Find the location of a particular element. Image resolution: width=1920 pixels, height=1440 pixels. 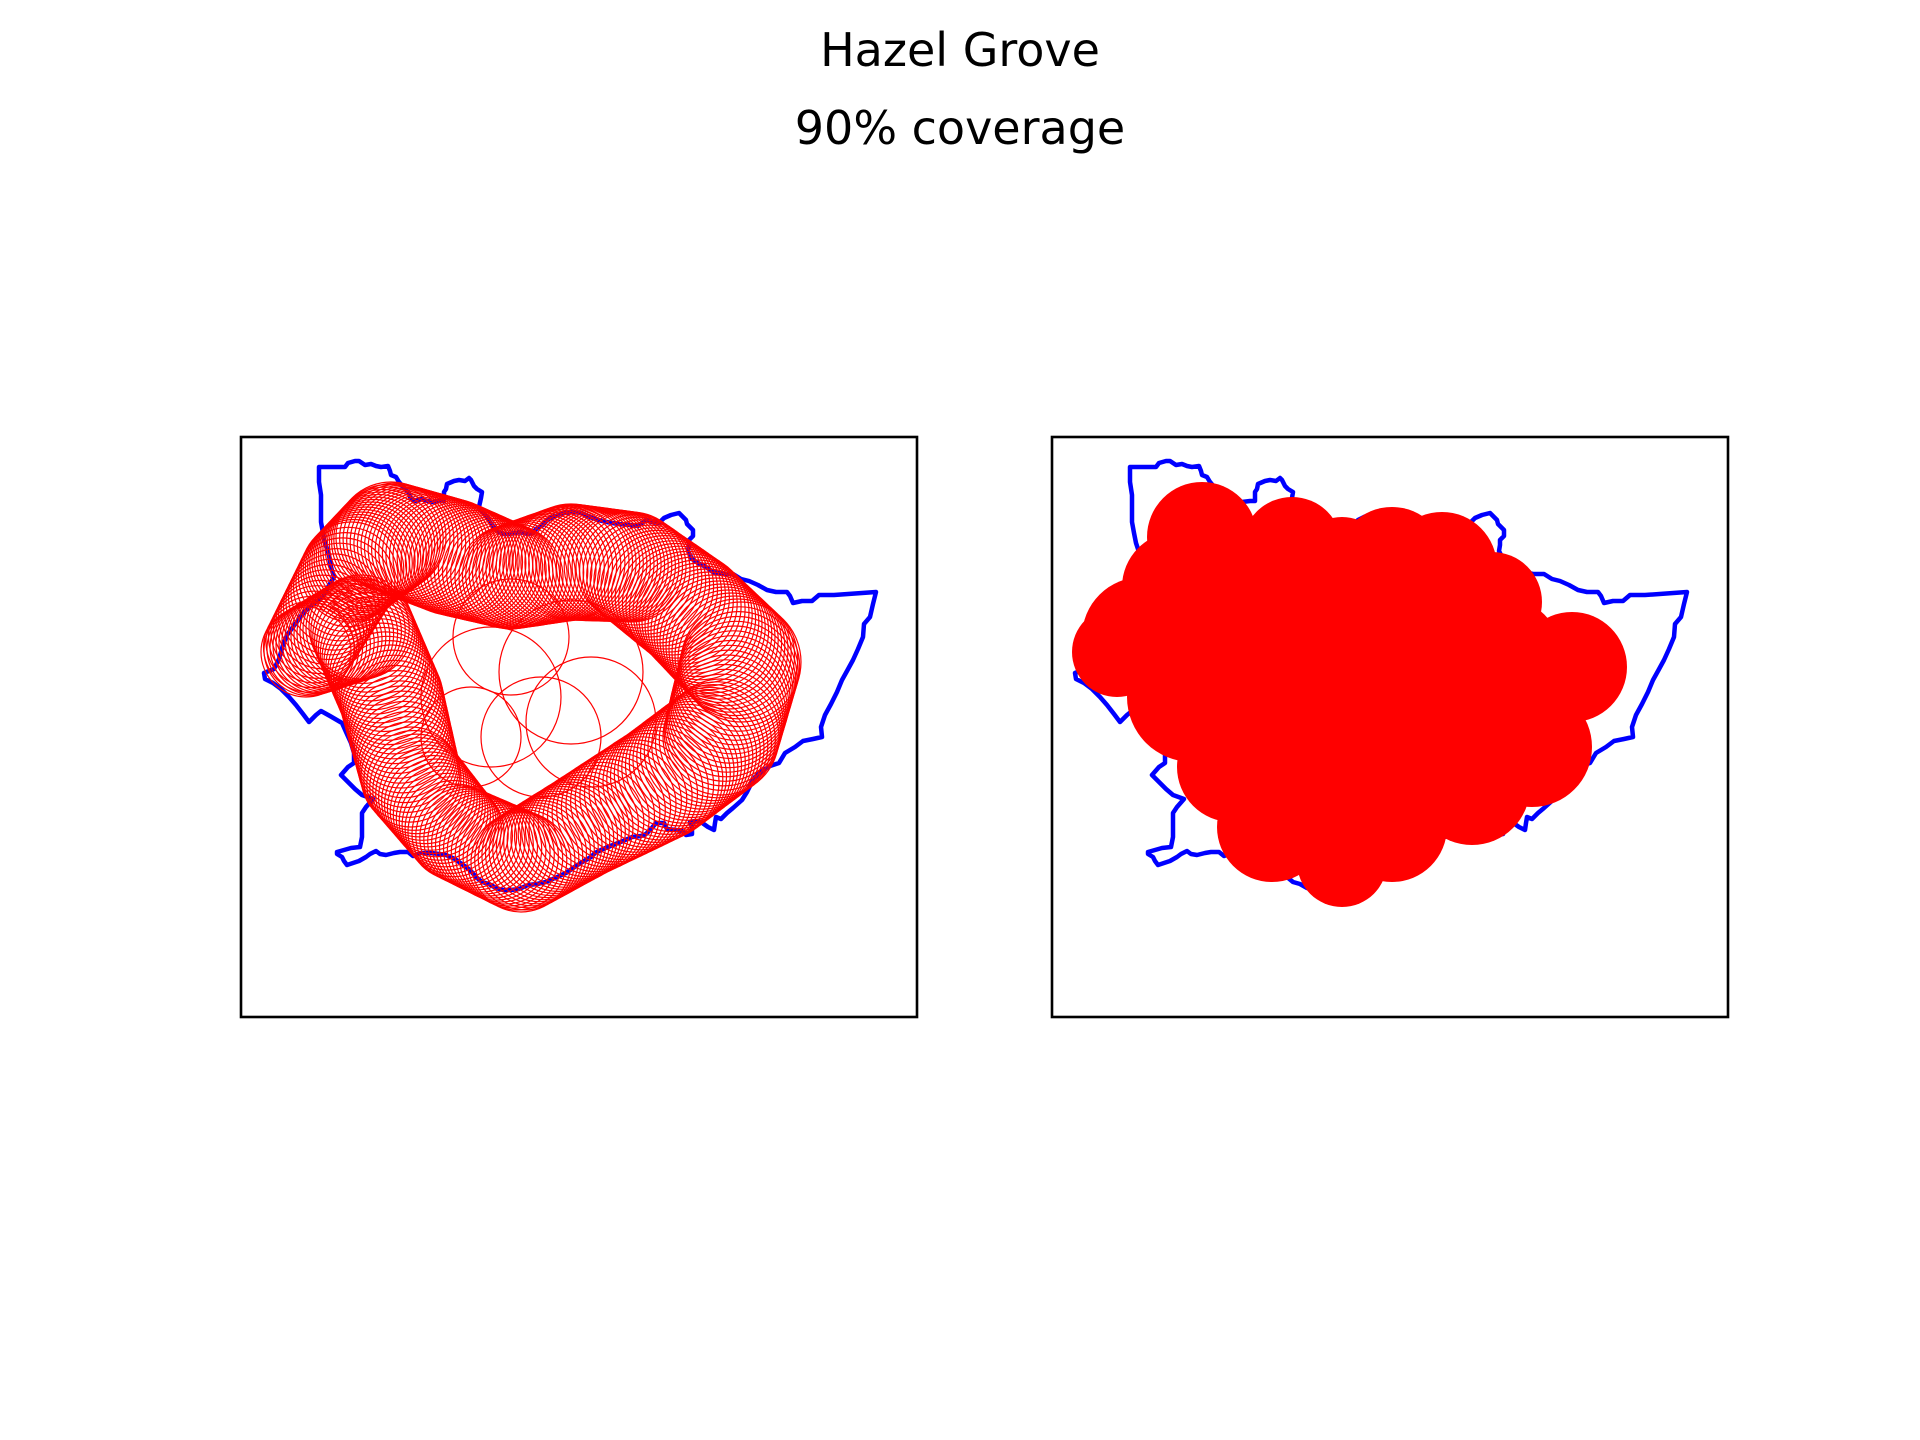

right-panel is located at coordinates (1390, 727).